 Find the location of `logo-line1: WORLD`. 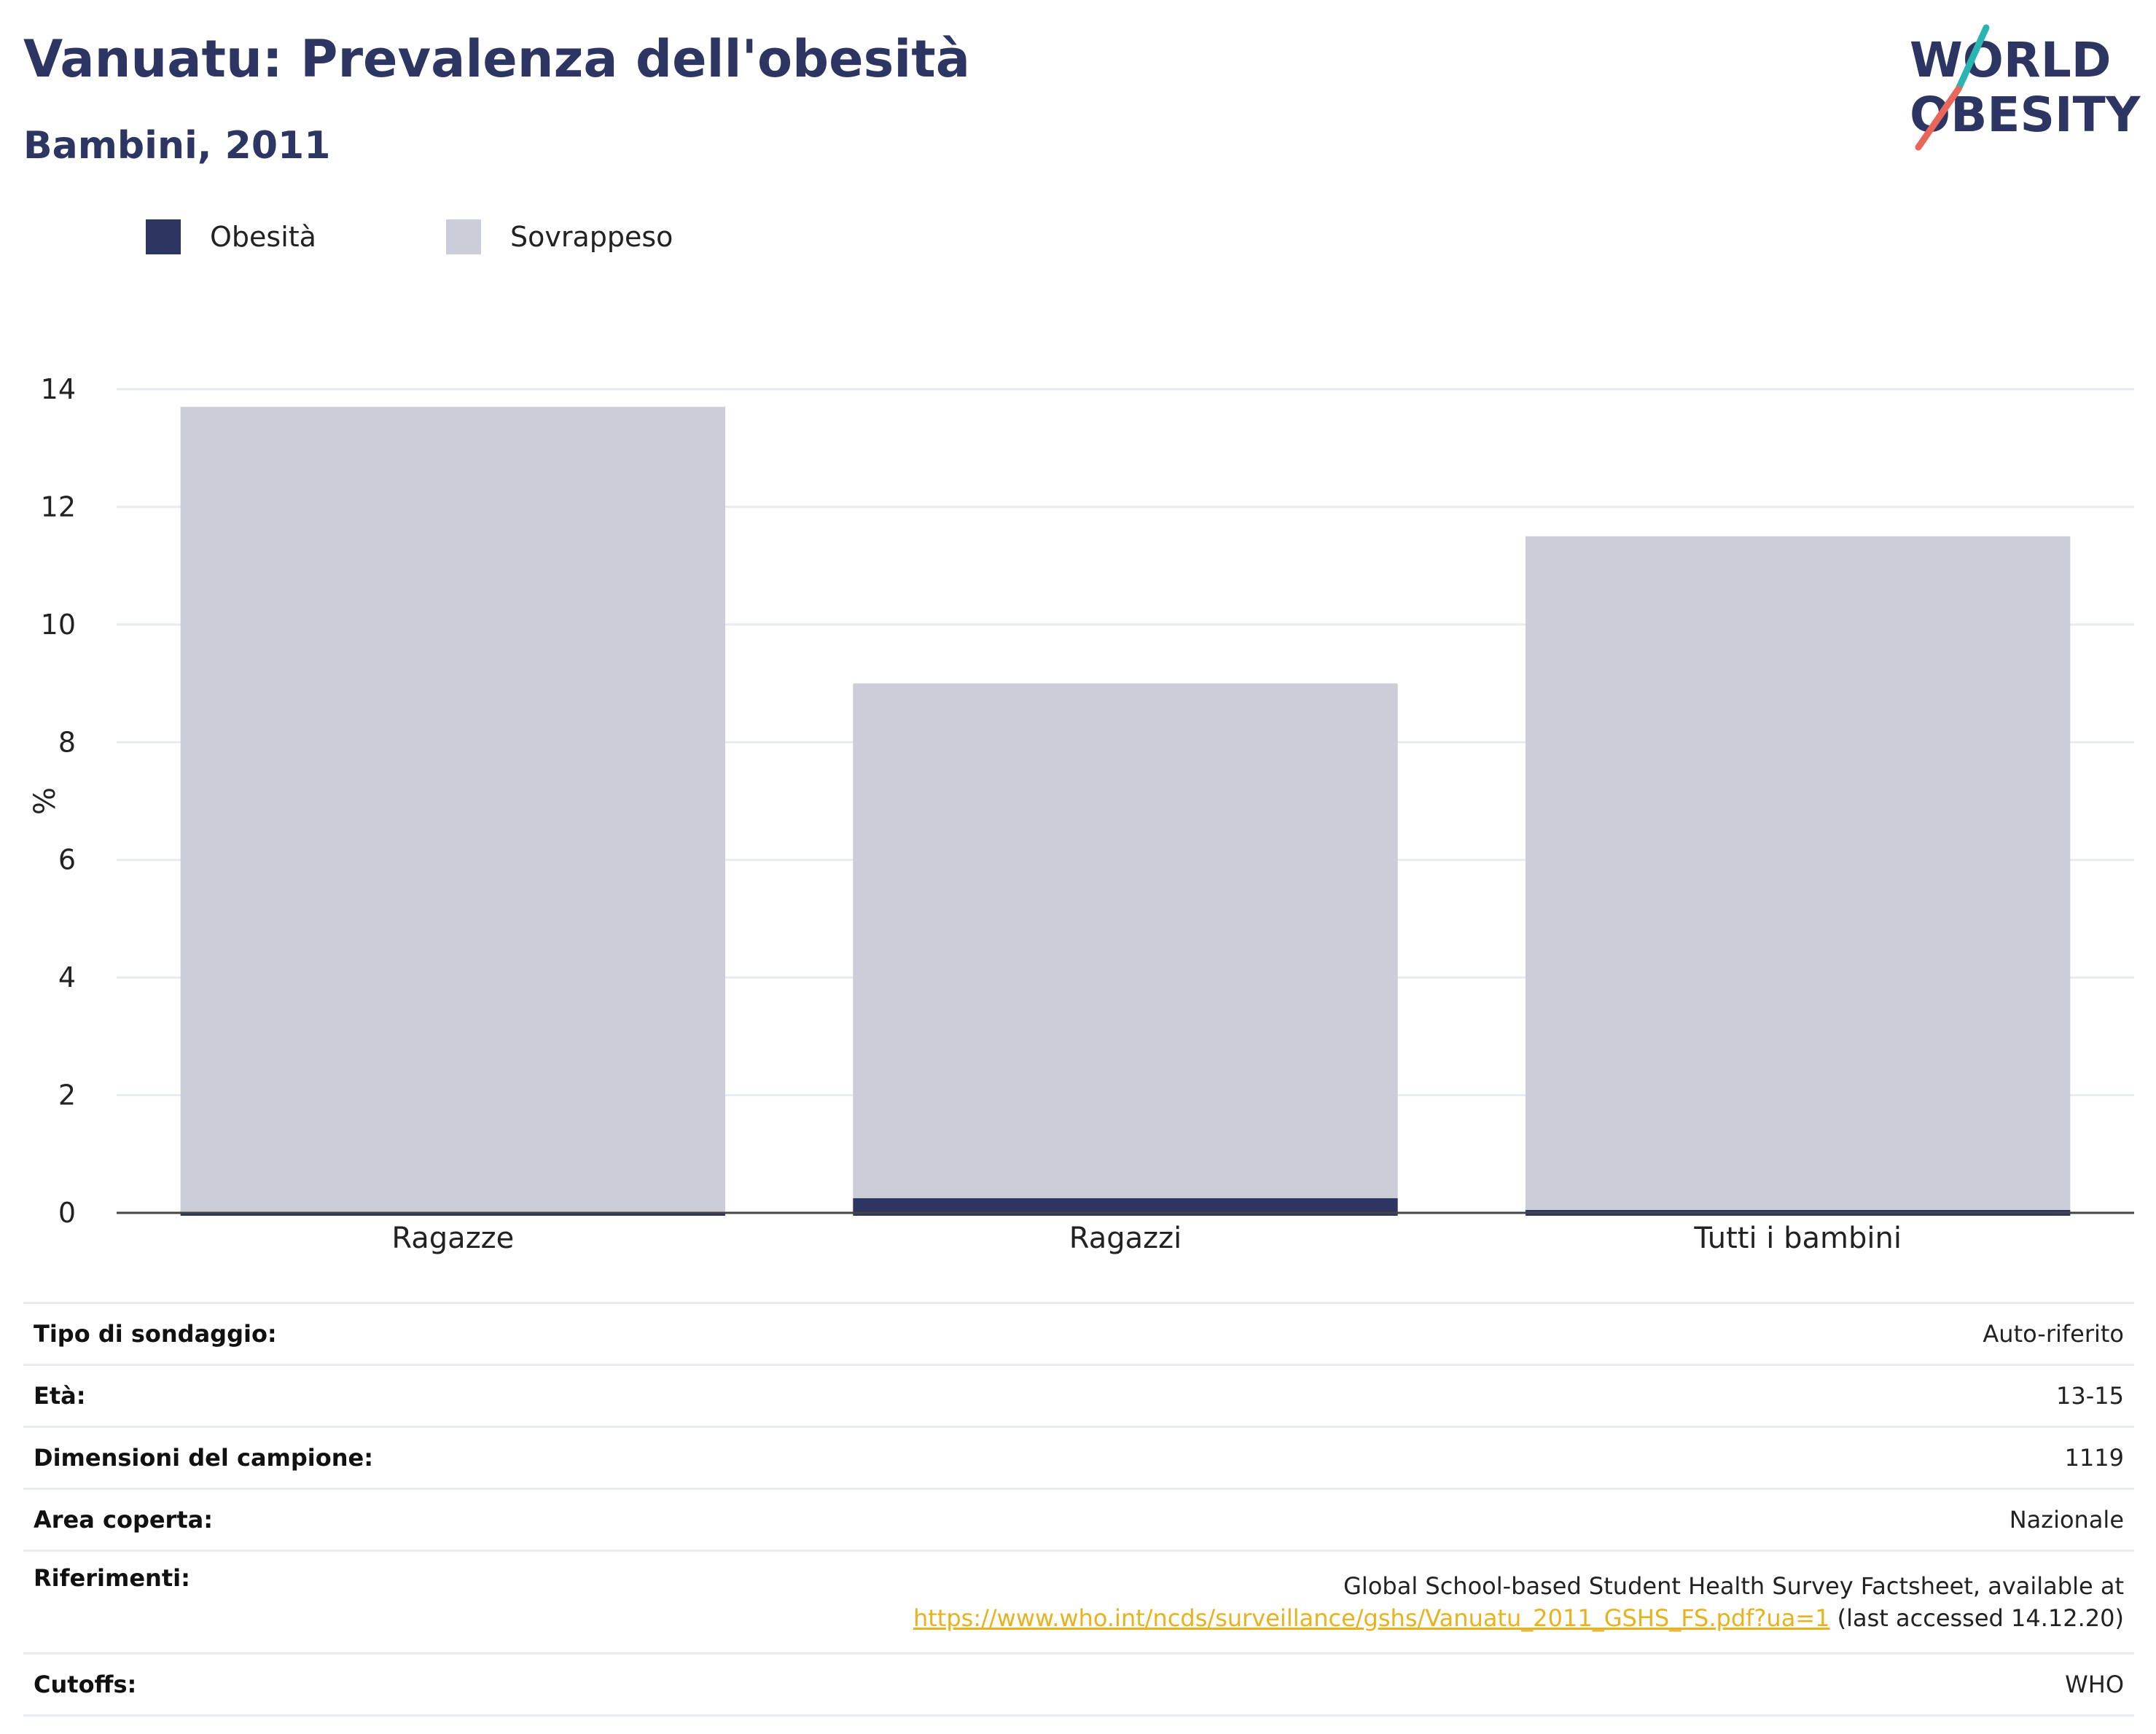

logo-line1: WORLD is located at coordinates (2011, 60).